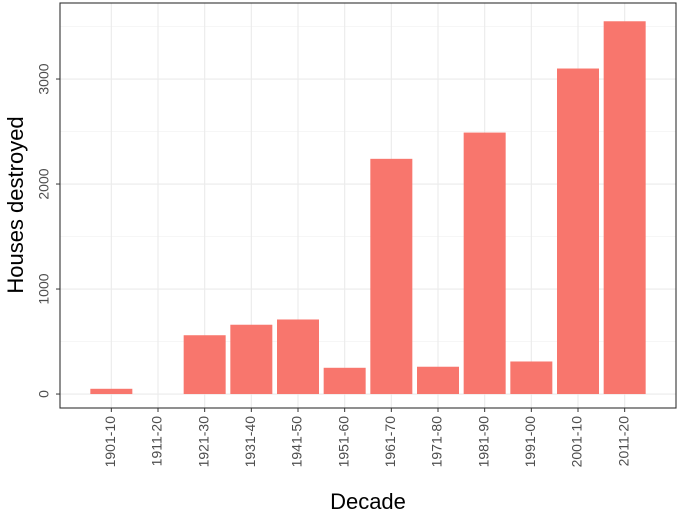  Describe the element at coordinates (44, 394) in the screenshot. I see `y-tick-label: 0` at that location.